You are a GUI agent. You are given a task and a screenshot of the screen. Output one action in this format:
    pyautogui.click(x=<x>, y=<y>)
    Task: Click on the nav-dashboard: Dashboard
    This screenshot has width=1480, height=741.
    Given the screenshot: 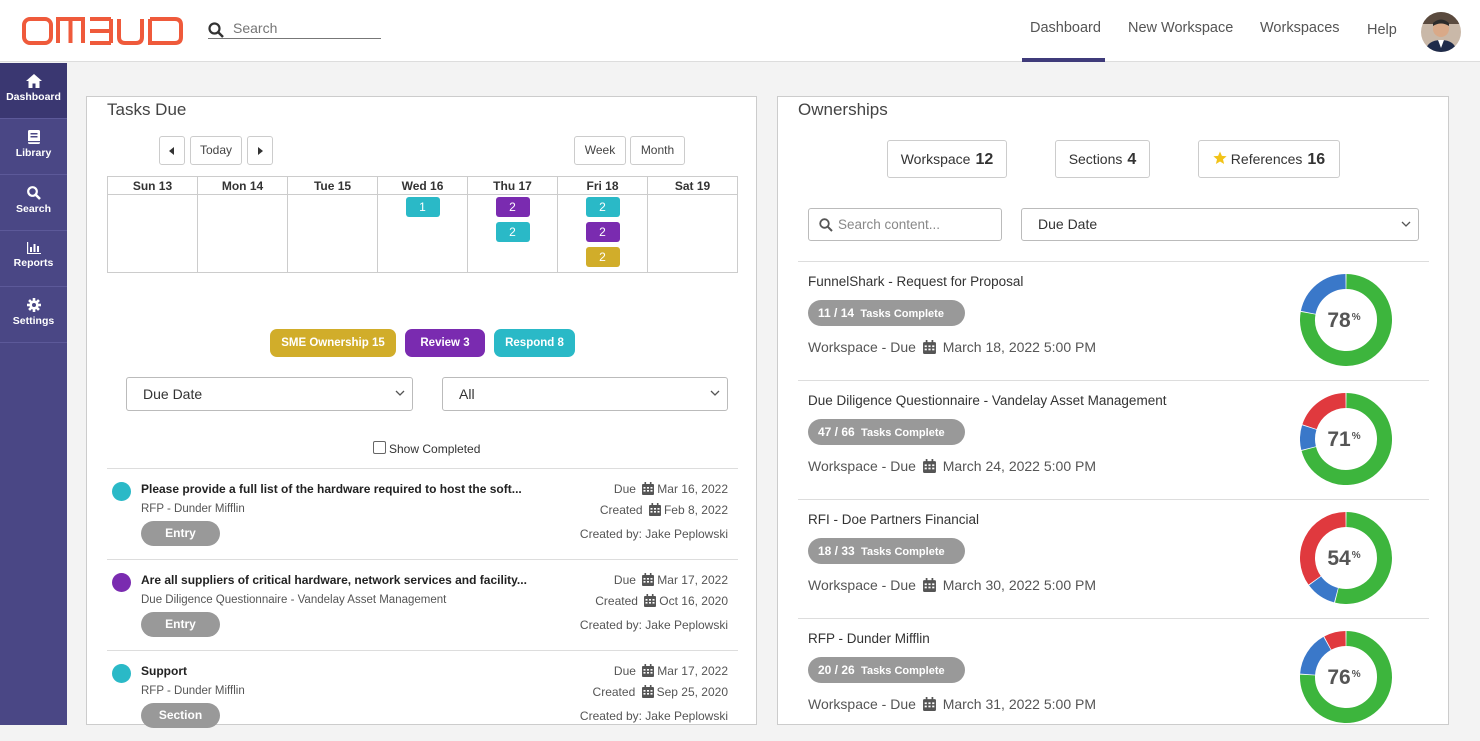 What is the action you would take?
    pyautogui.click(x=1065, y=28)
    